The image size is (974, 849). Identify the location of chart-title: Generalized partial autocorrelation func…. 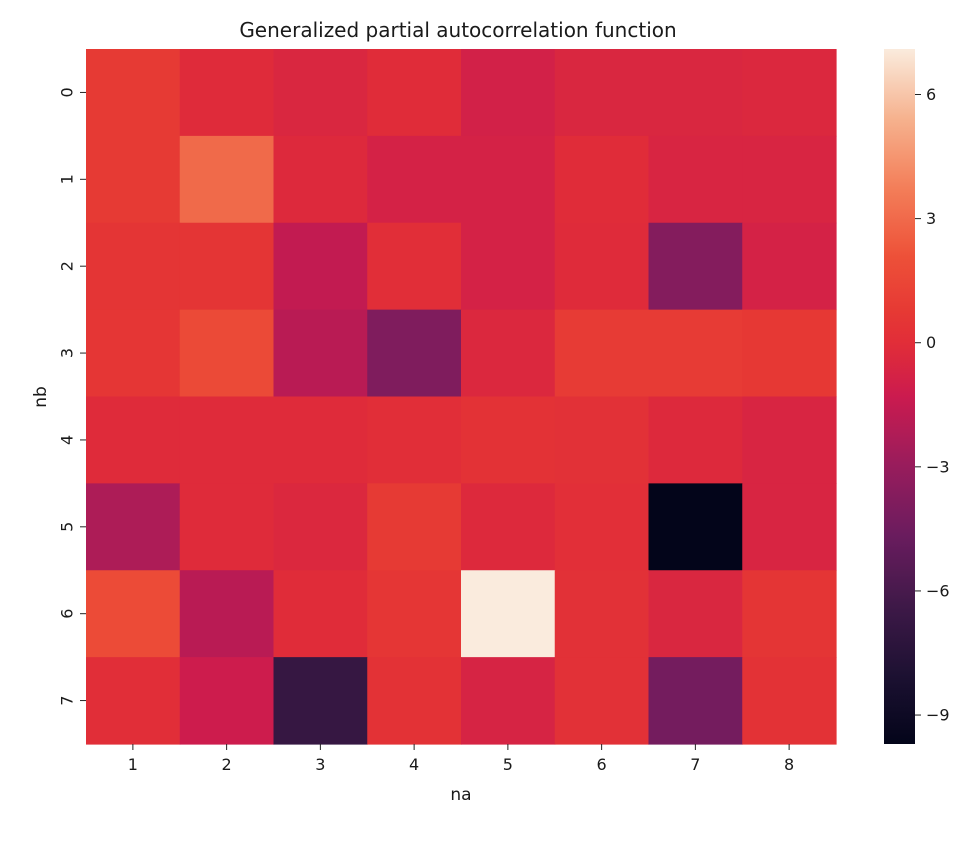
(457, 30).